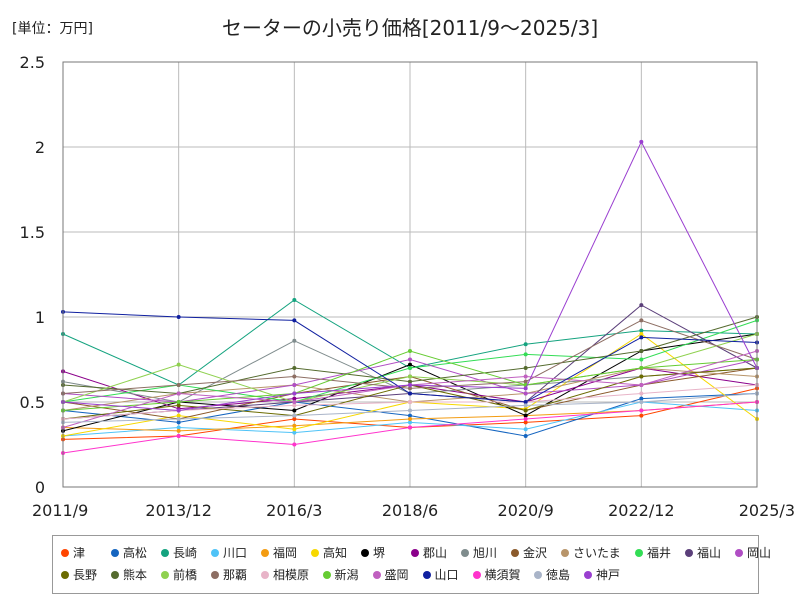  Describe the element at coordinates (32, 402) in the screenshot. I see `y-tick-label: 0.5` at that location.